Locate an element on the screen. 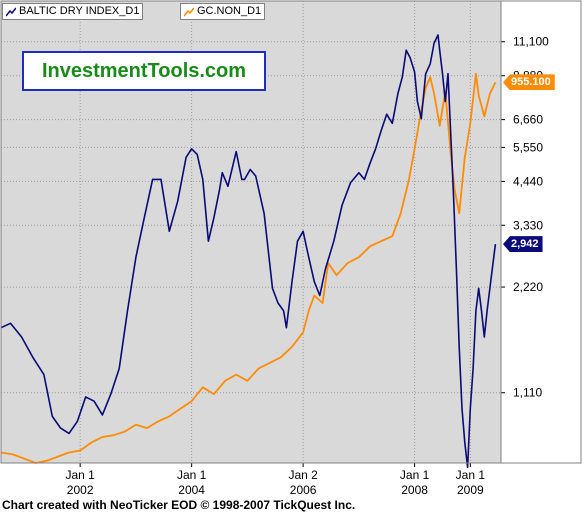  x-tick-label-year: 2008 is located at coordinates (414, 490).